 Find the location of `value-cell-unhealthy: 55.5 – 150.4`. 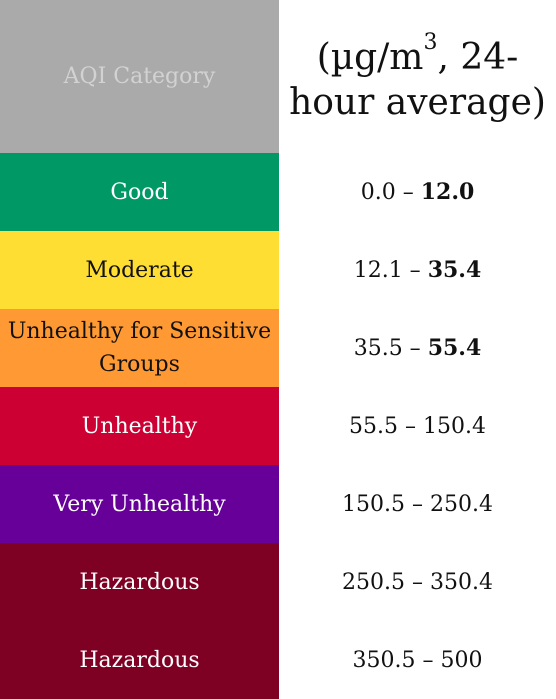

value-cell-unhealthy: 55.5 – 150.4 is located at coordinates (417, 426).